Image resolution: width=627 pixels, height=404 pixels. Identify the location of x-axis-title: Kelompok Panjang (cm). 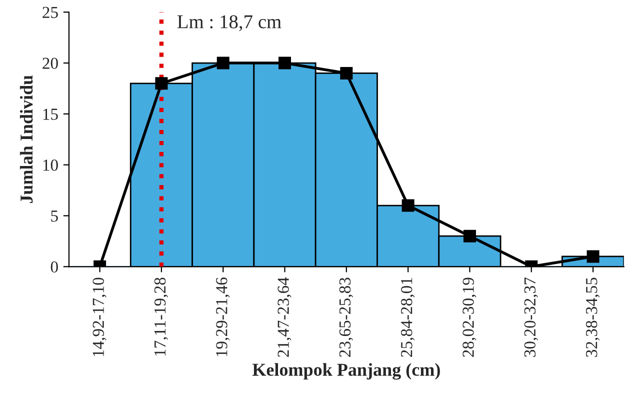
(346, 371).